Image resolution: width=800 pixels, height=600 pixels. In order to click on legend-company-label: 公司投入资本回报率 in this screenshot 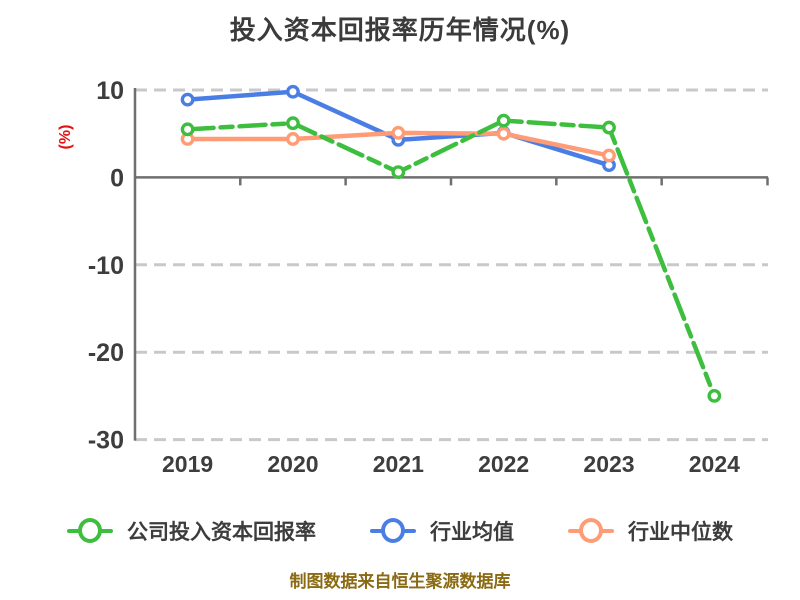, I will do `click(221, 532)`.